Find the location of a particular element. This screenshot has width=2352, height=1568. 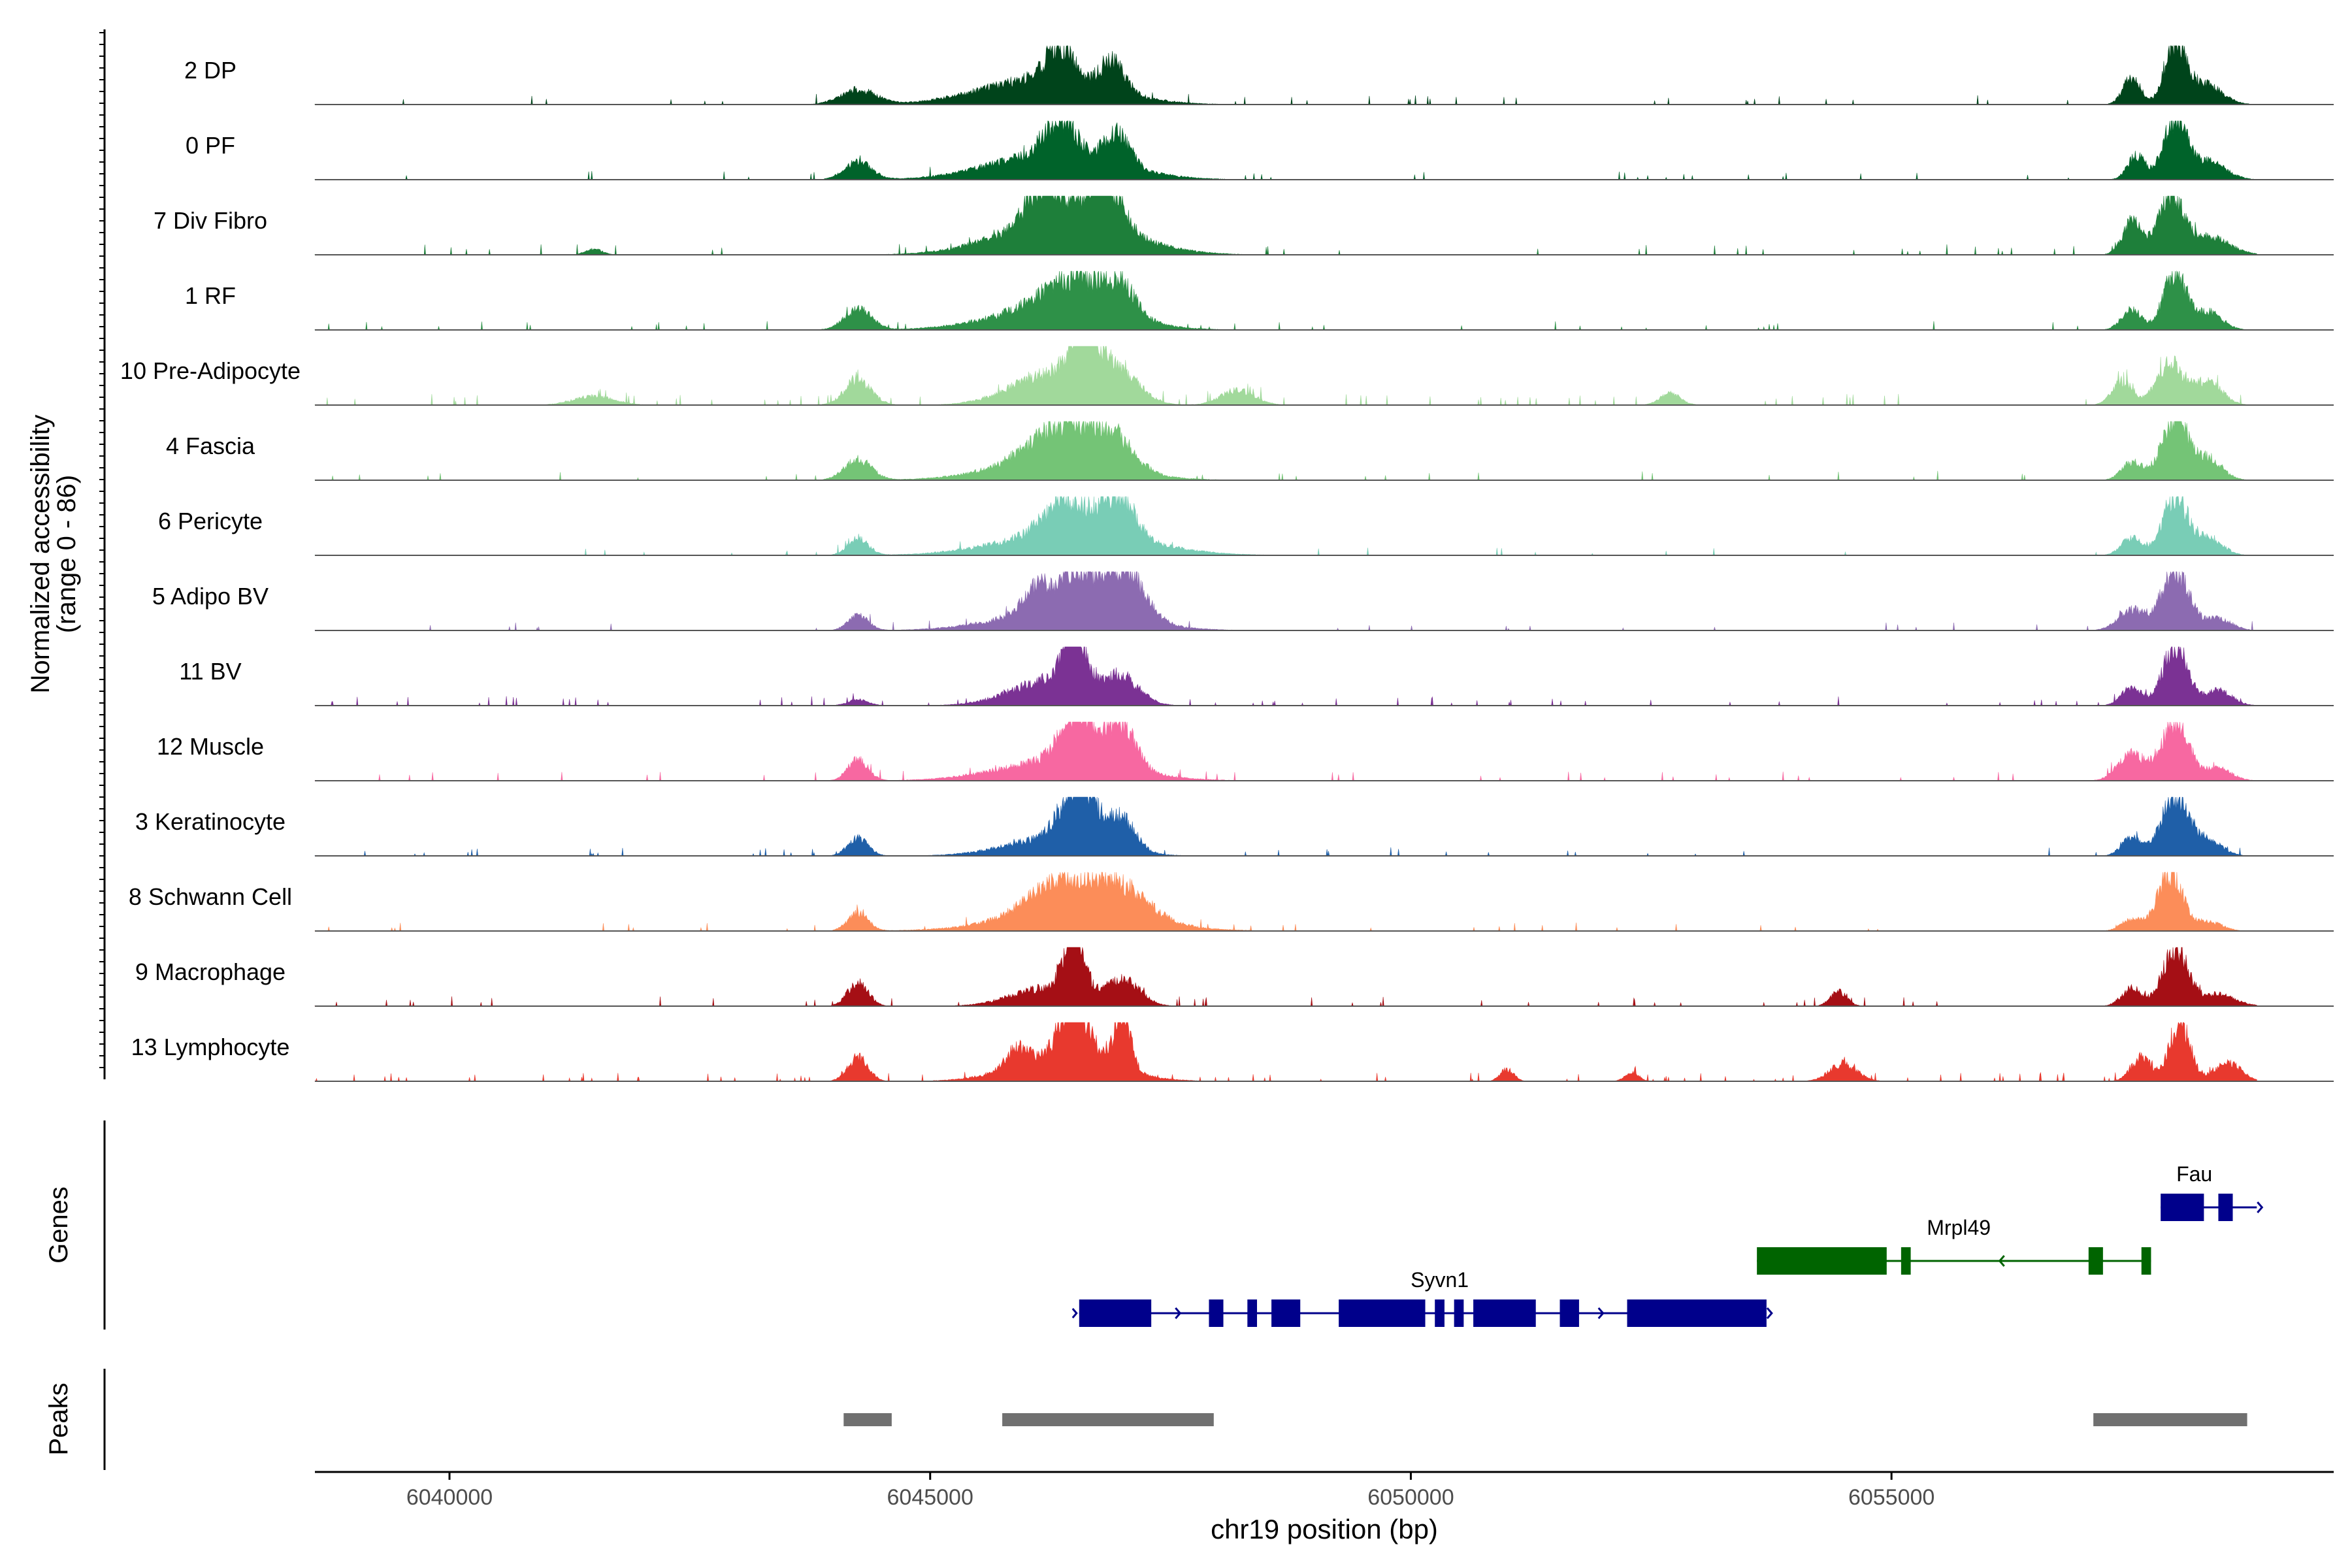

track-5-adipo-bv: 5 Adipo BV is located at coordinates (1243, 600).